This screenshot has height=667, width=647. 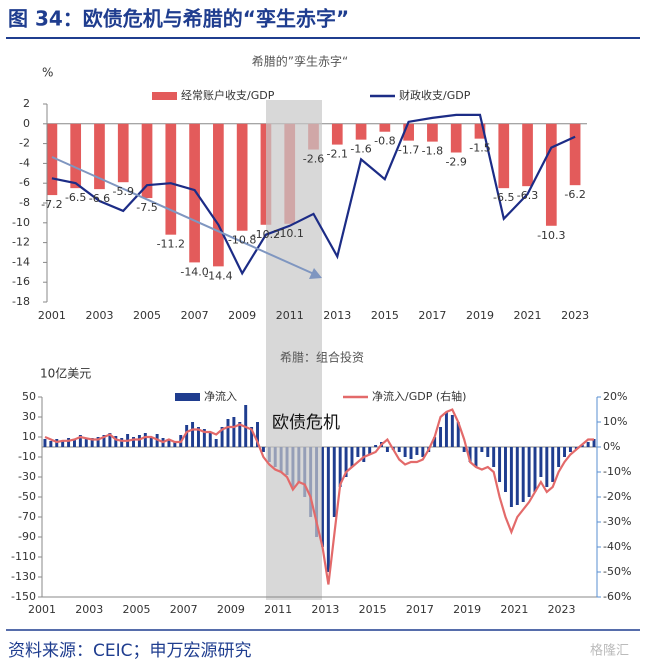 What do you see at coordinates (266, 234) in the screenshot?
I see `bar-value-label: -10.2` at bounding box center [266, 234].